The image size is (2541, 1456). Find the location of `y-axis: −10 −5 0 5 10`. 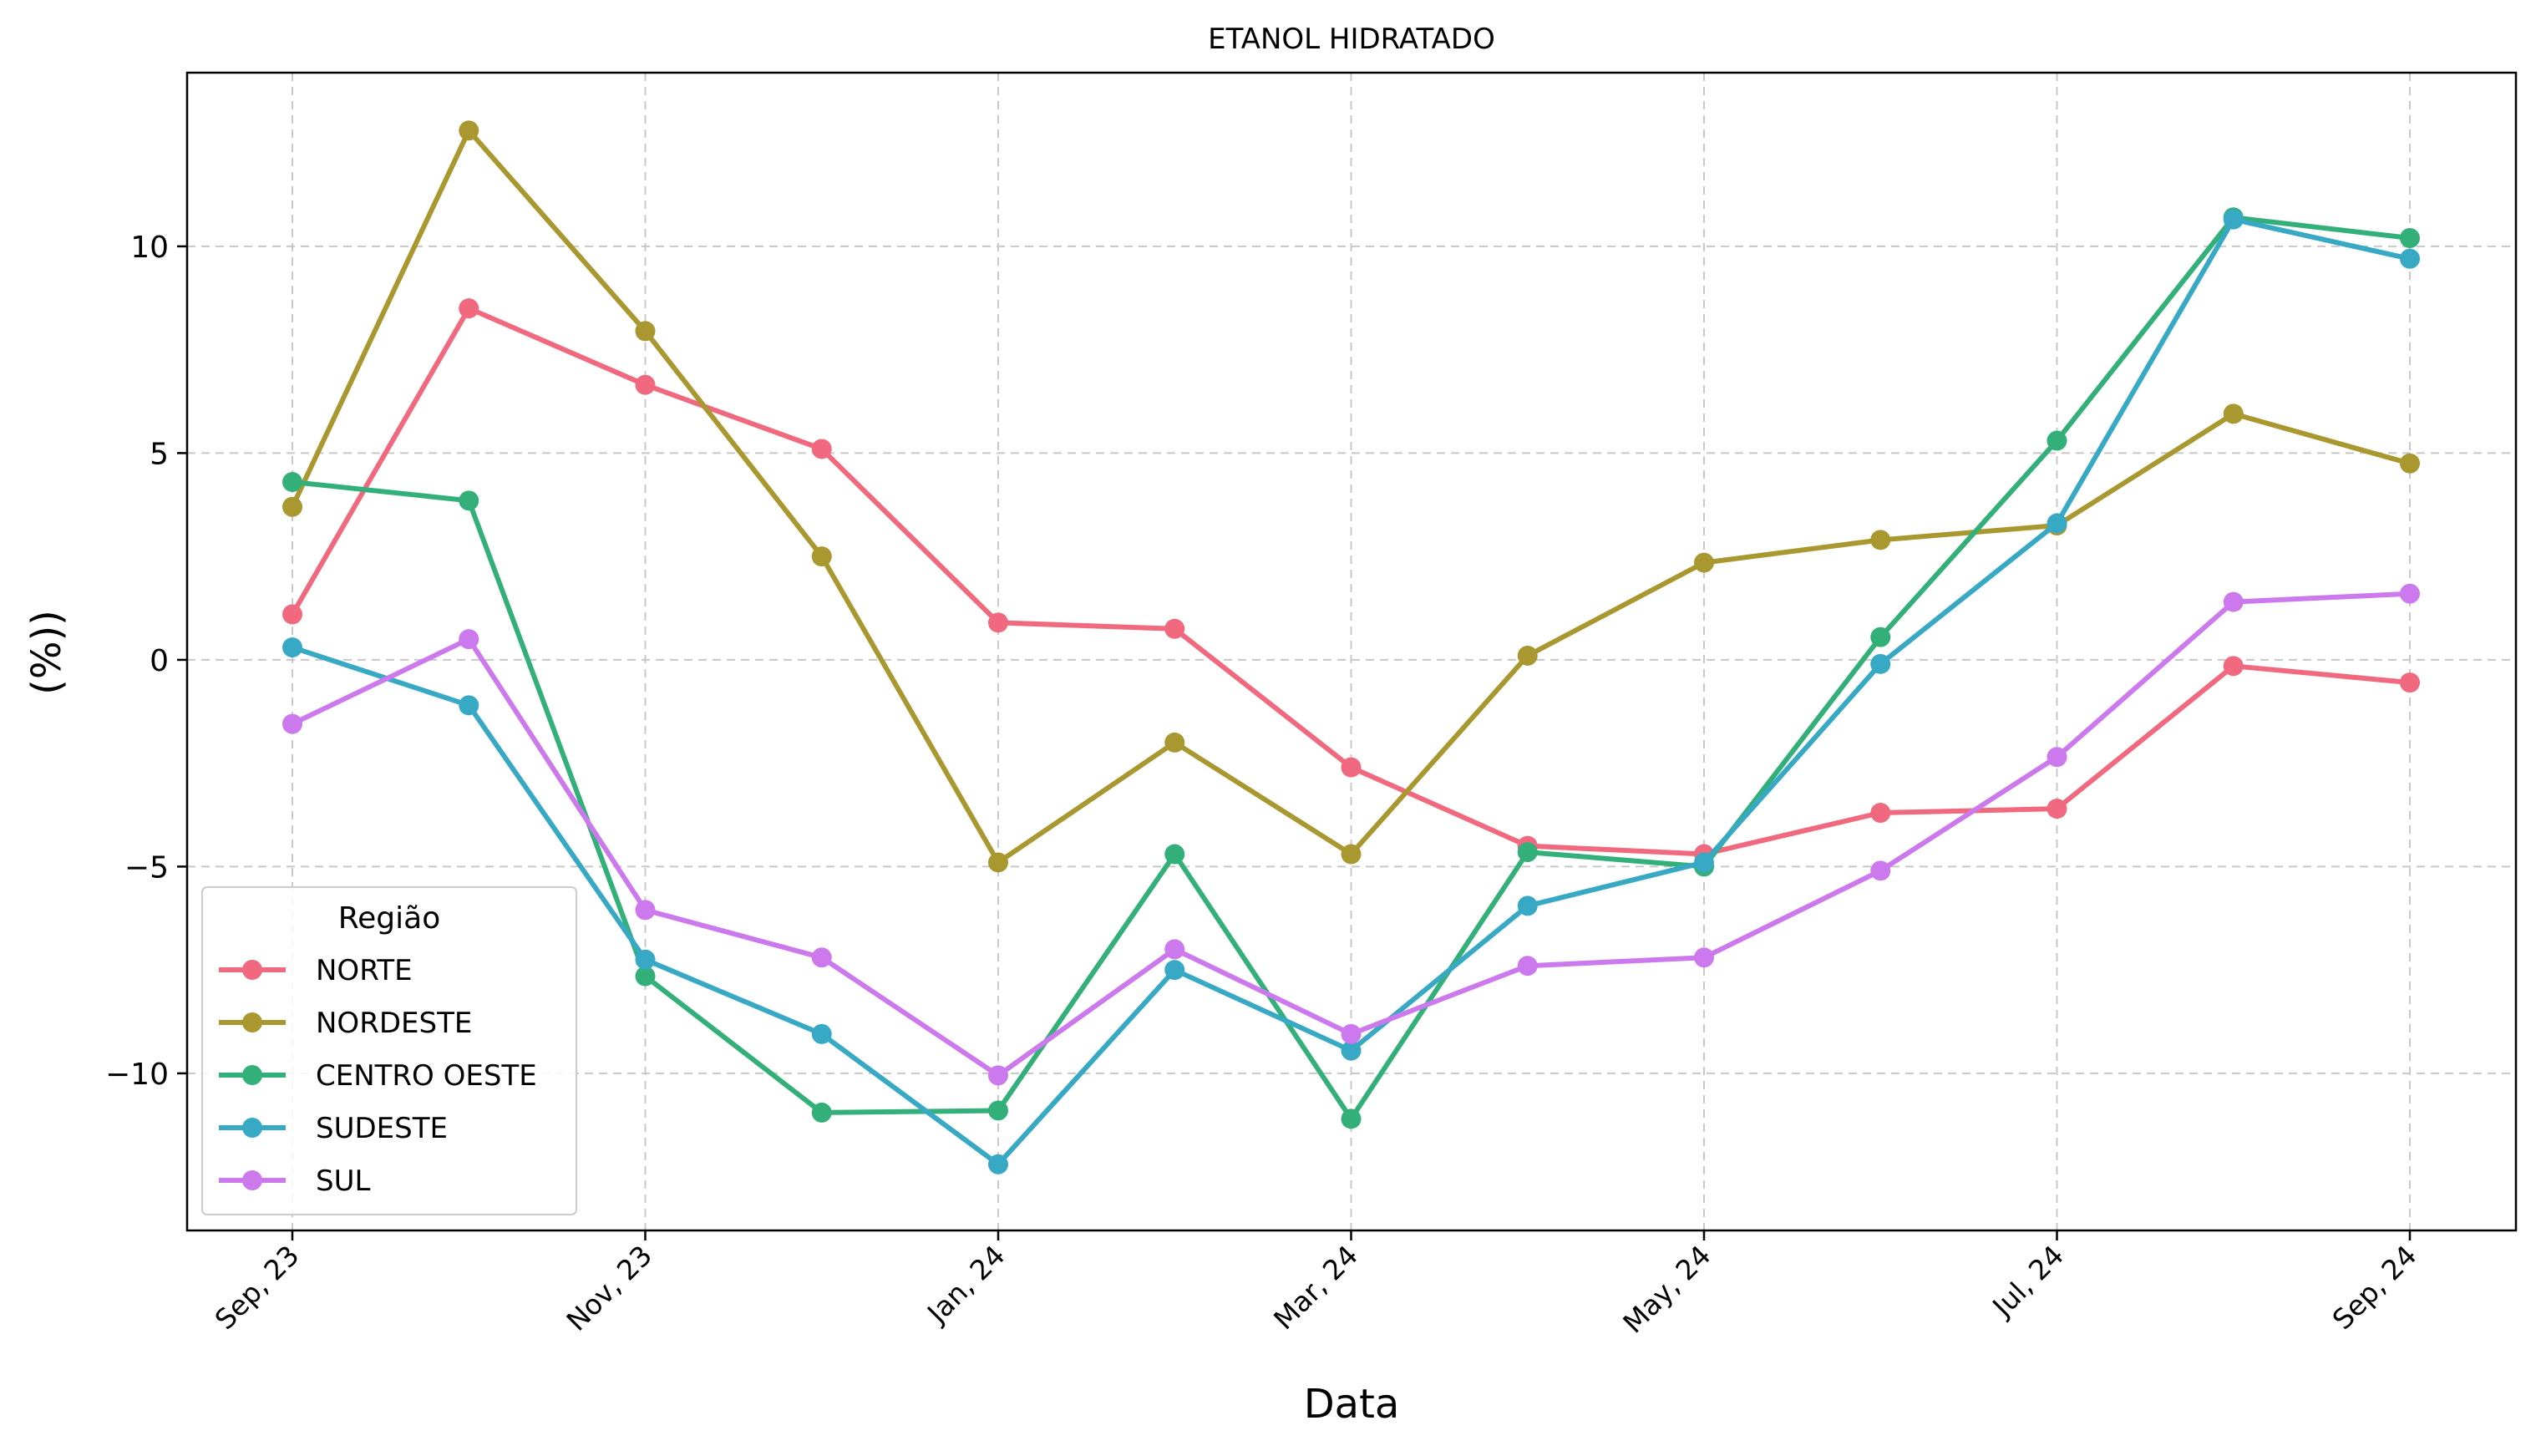

y-axis: −10 −5 0 5 10 is located at coordinates (146, 661).